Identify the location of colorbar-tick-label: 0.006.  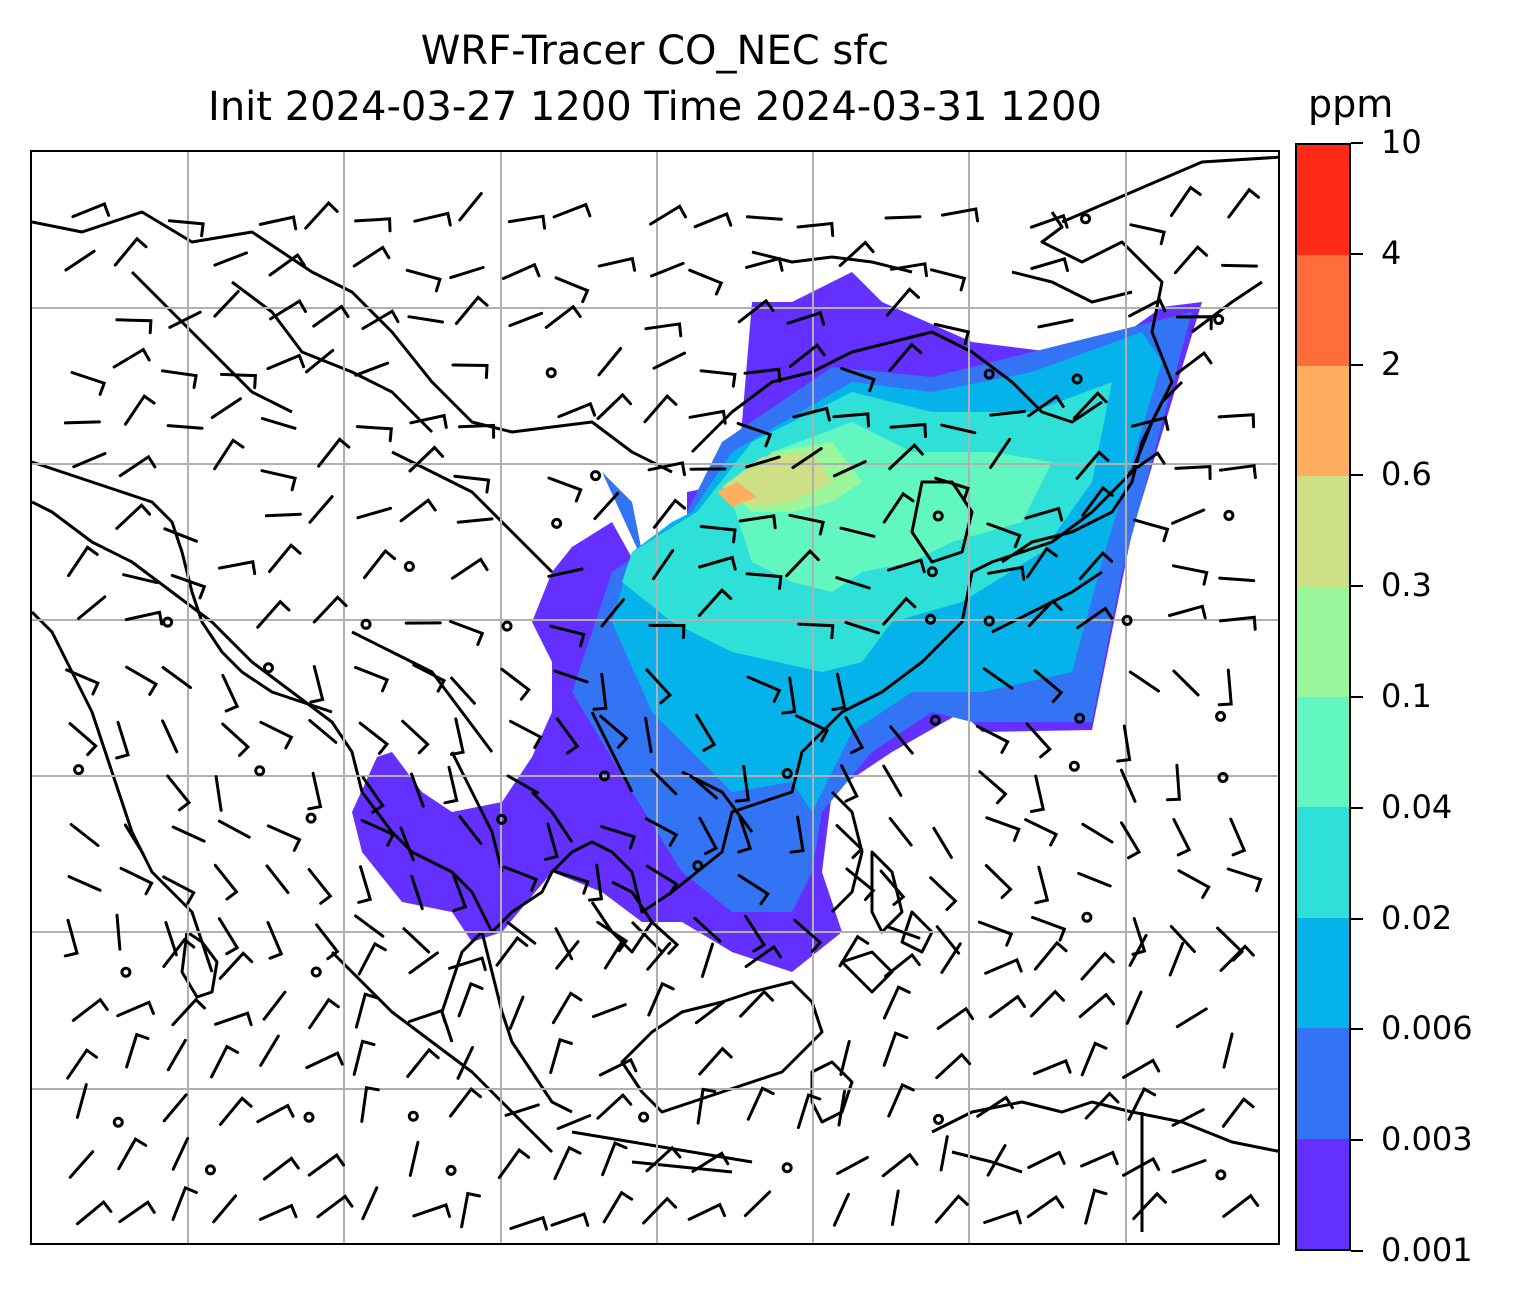
(1427, 1028).